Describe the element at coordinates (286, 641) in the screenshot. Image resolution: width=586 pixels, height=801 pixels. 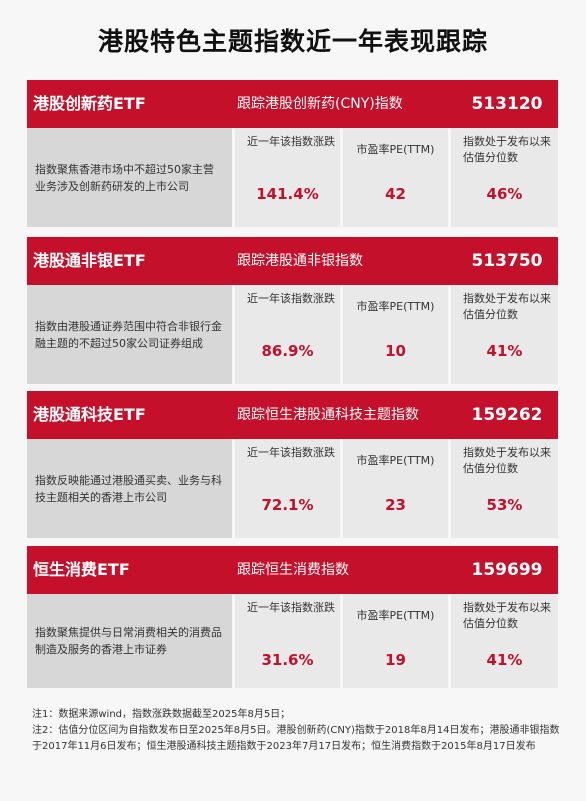
I see `metric-change: 近一年该指数涨跌 31.6%` at that location.